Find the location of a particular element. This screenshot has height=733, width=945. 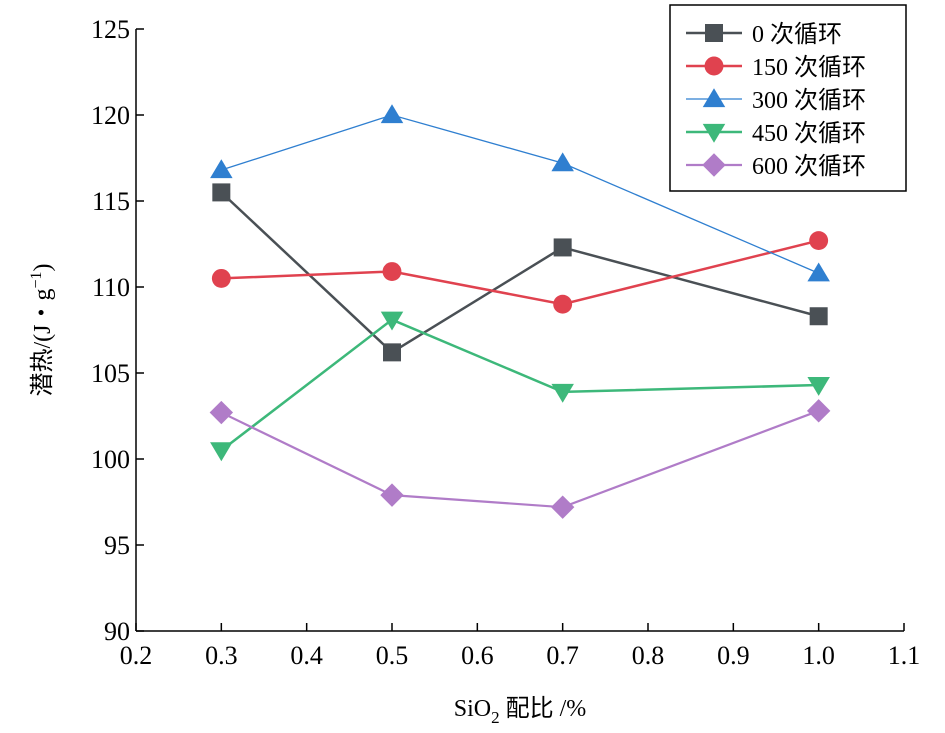

legend-item: 150 次循环 is located at coordinates (776, 67).